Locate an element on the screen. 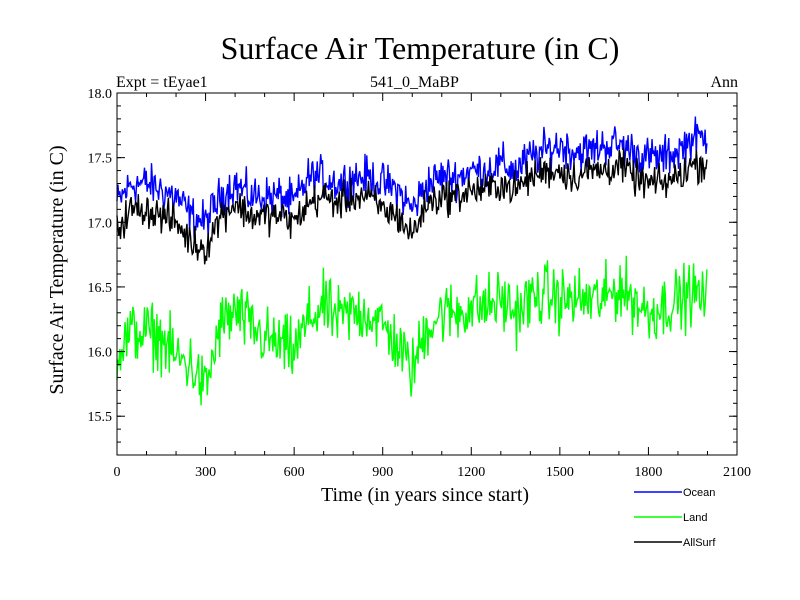  x-tick-label: 2100 is located at coordinates (737, 472).